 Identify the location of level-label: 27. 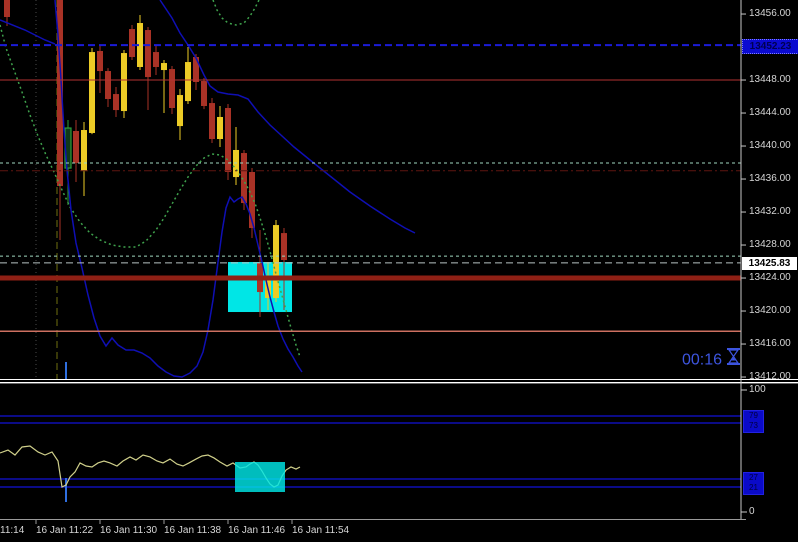
(753, 477).